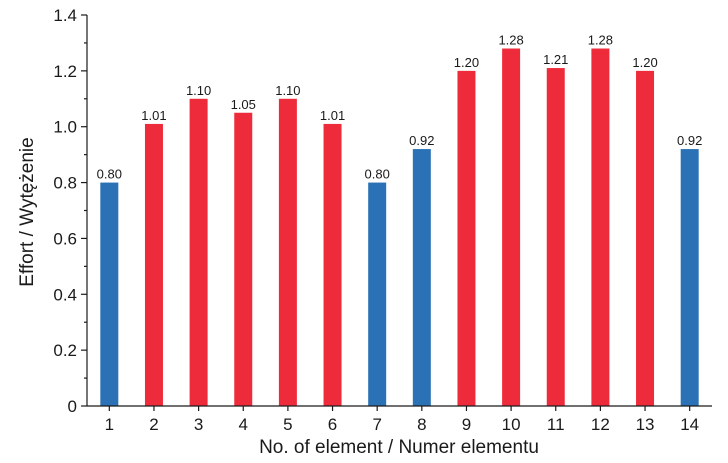 This screenshot has height=463, width=728. Describe the element at coordinates (332, 115) in the screenshot. I see `data-label-element-6: 1.01` at that location.